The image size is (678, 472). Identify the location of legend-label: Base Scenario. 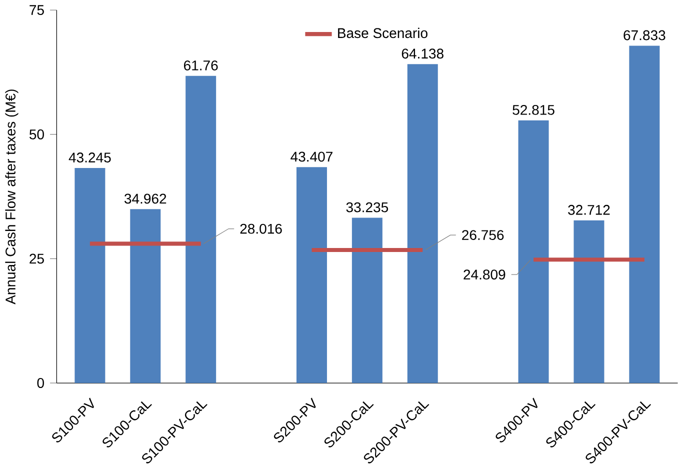
(383, 33).